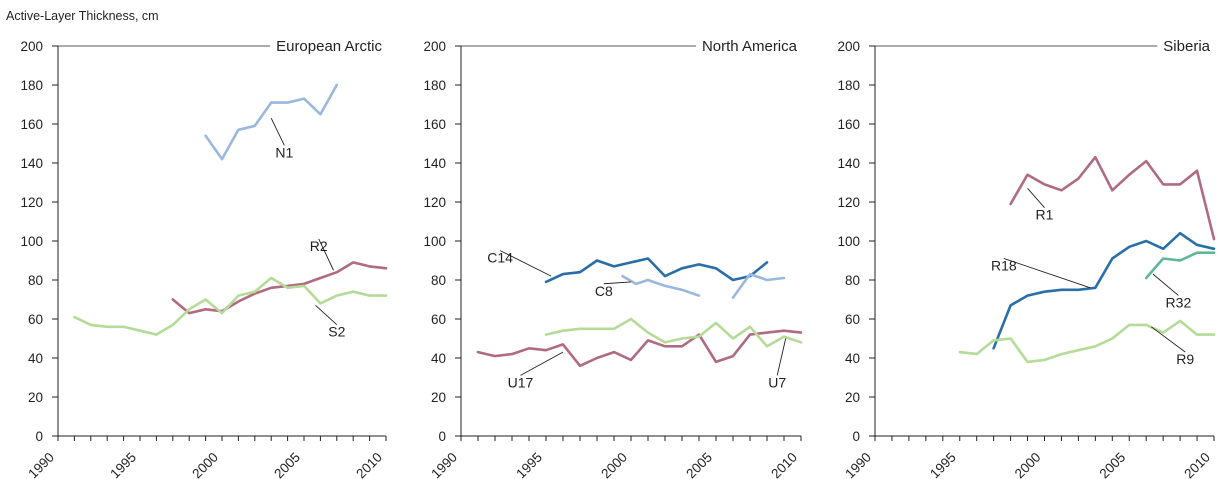 The height and width of the screenshot is (479, 1221). Describe the element at coordinates (1168, 339) in the screenshot. I see `siberia-leader-r9` at that location.